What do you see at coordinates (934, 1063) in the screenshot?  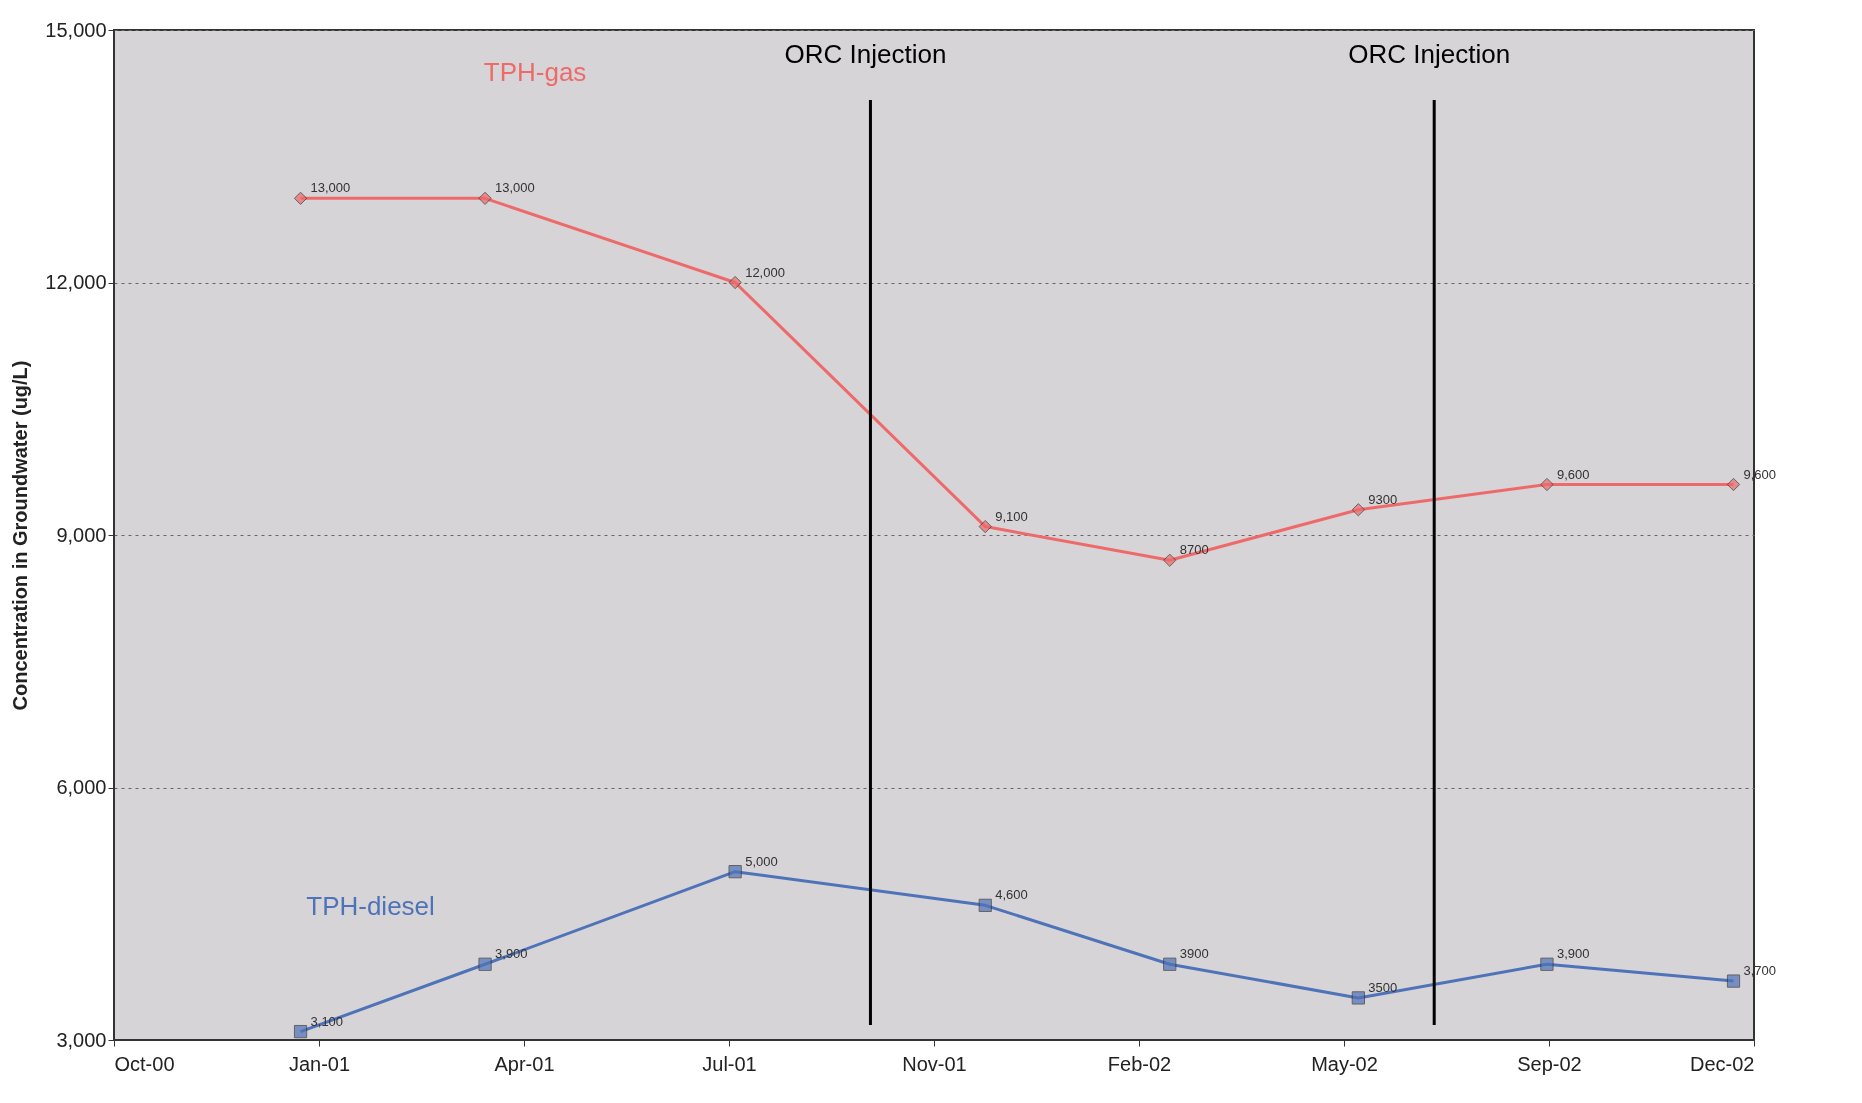 I see `x-tick-label: Nov-01` at bounding box center [934, 1063].